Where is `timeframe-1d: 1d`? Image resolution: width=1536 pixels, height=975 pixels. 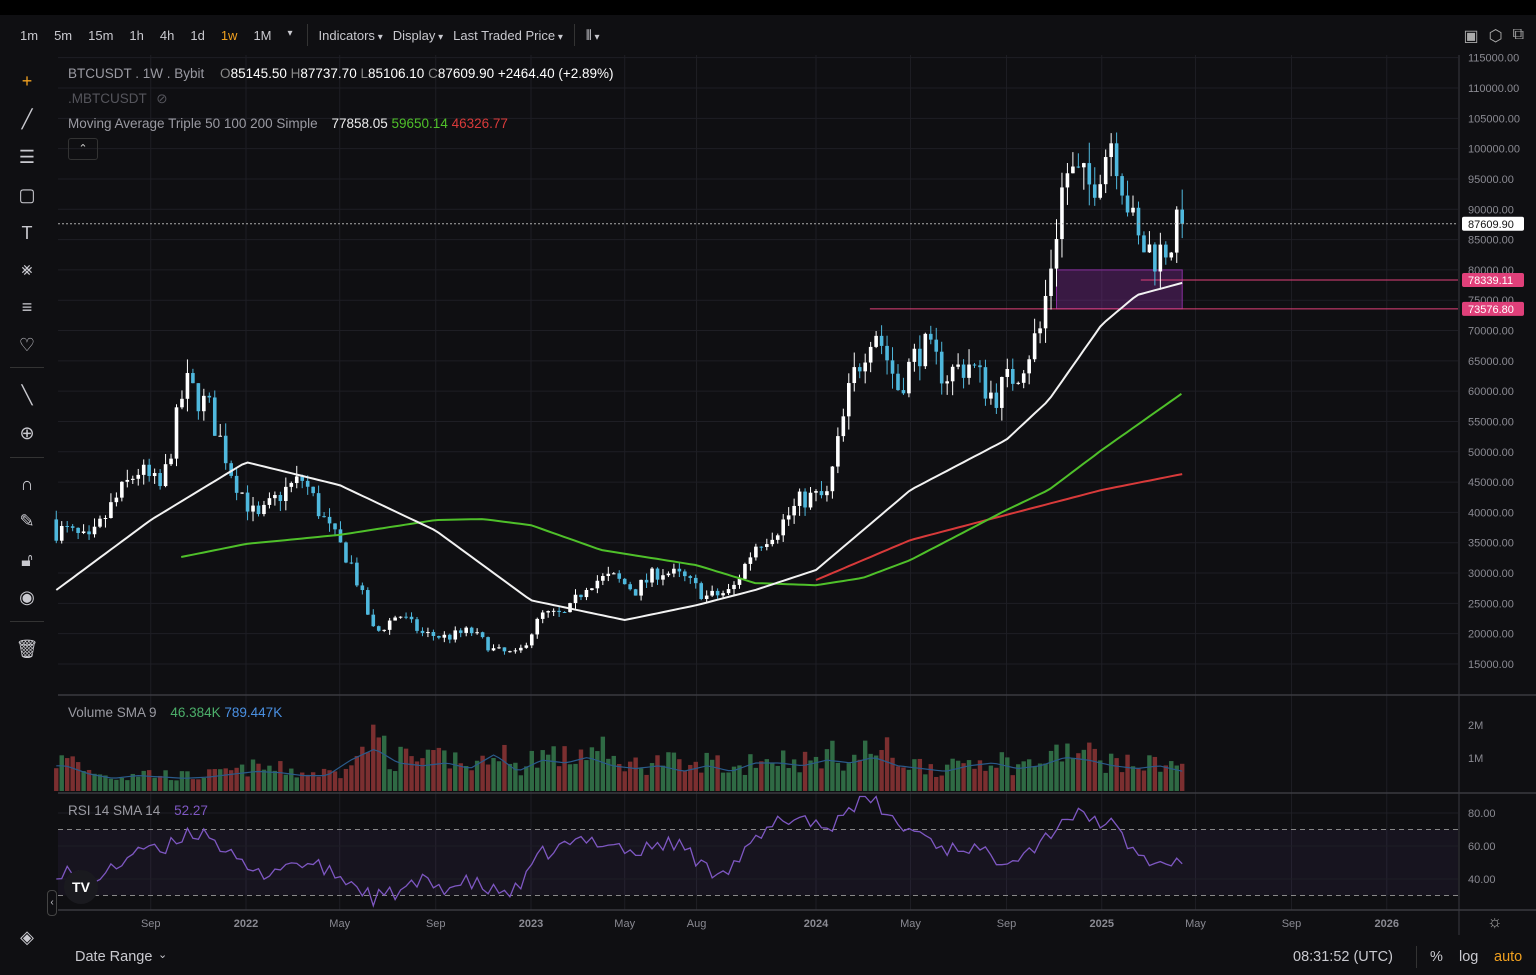
timeframe-1d: 1d is located at coordinates (197, 35).